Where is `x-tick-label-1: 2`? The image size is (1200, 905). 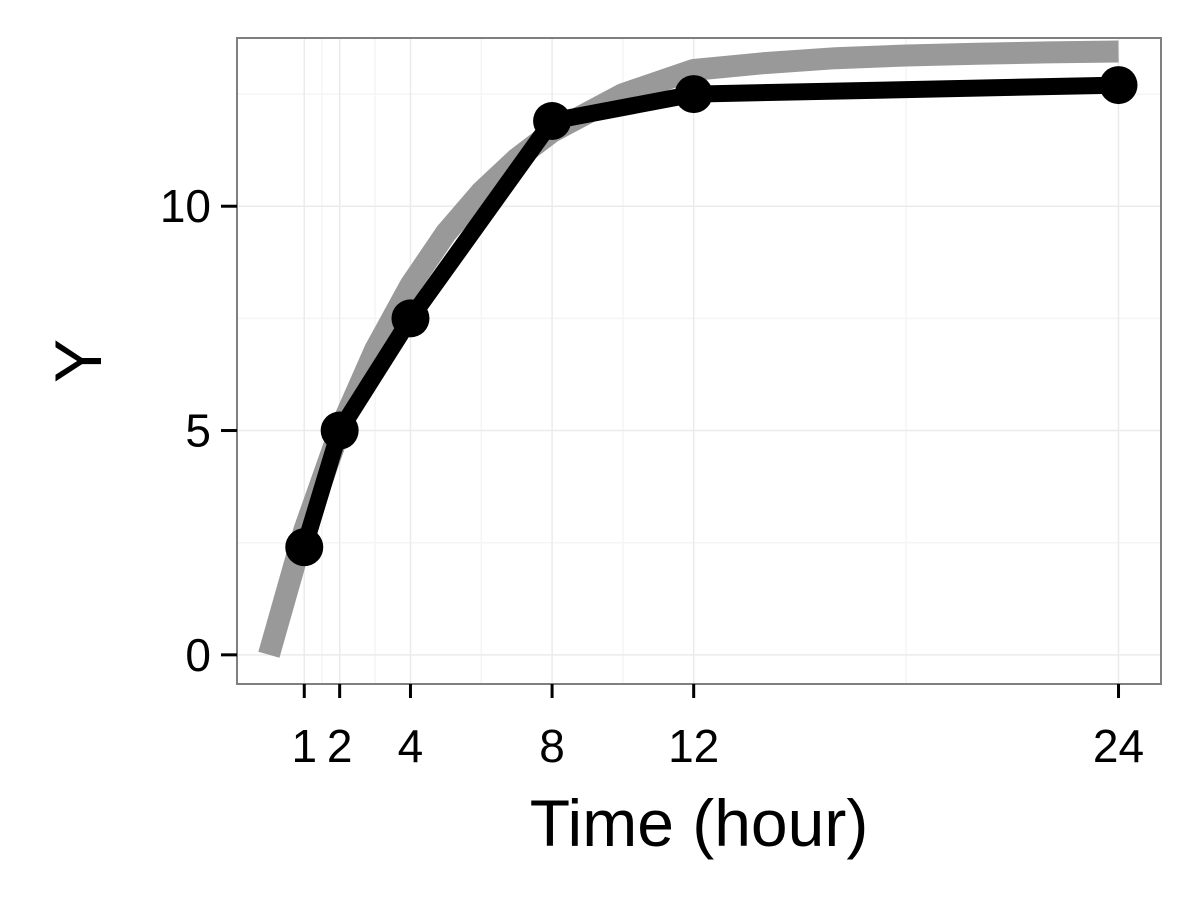 x-tick-label-1: 2 is located at coordinates (340, 746).